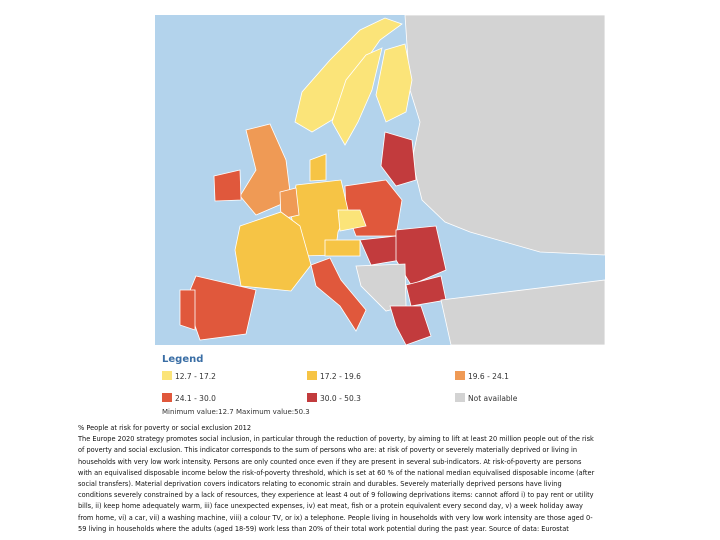 This screenshot has width=720, height=540. I want to click on legend-range-note: Minimum value:12.7 Maximum value:50.3, so click(236, 412).